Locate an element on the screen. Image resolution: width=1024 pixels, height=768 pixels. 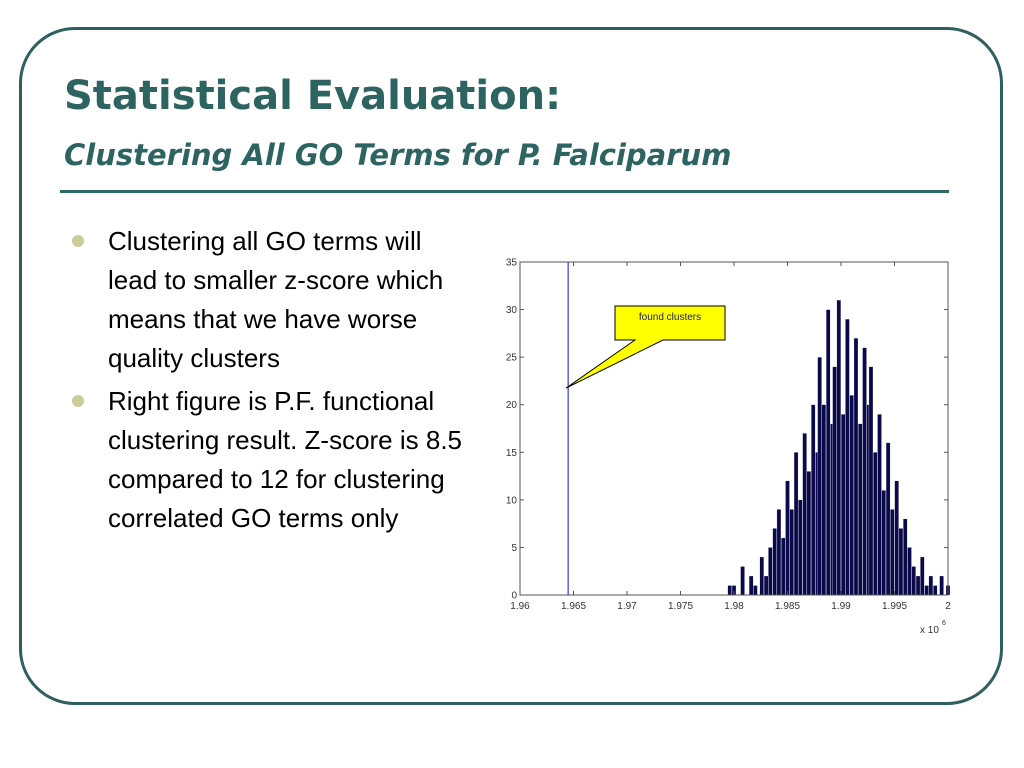
y-tick-label: 0 is located at coordinates (514, 596).